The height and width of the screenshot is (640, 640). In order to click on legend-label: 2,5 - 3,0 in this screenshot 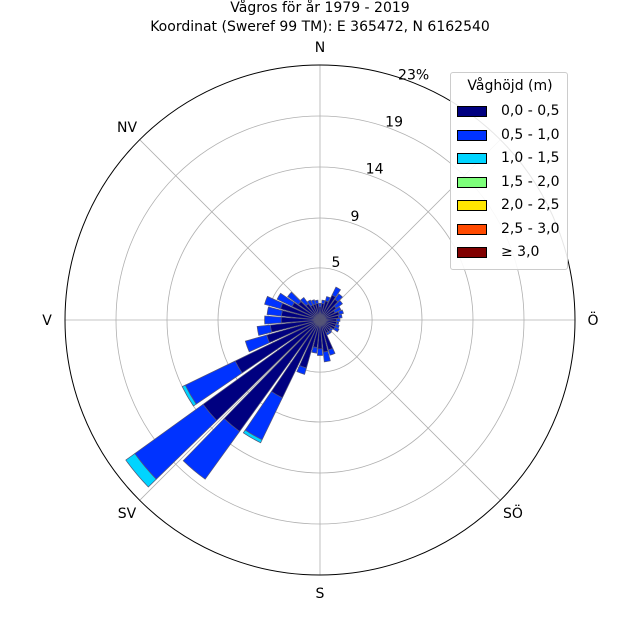, I will do `click(530, 228)`.